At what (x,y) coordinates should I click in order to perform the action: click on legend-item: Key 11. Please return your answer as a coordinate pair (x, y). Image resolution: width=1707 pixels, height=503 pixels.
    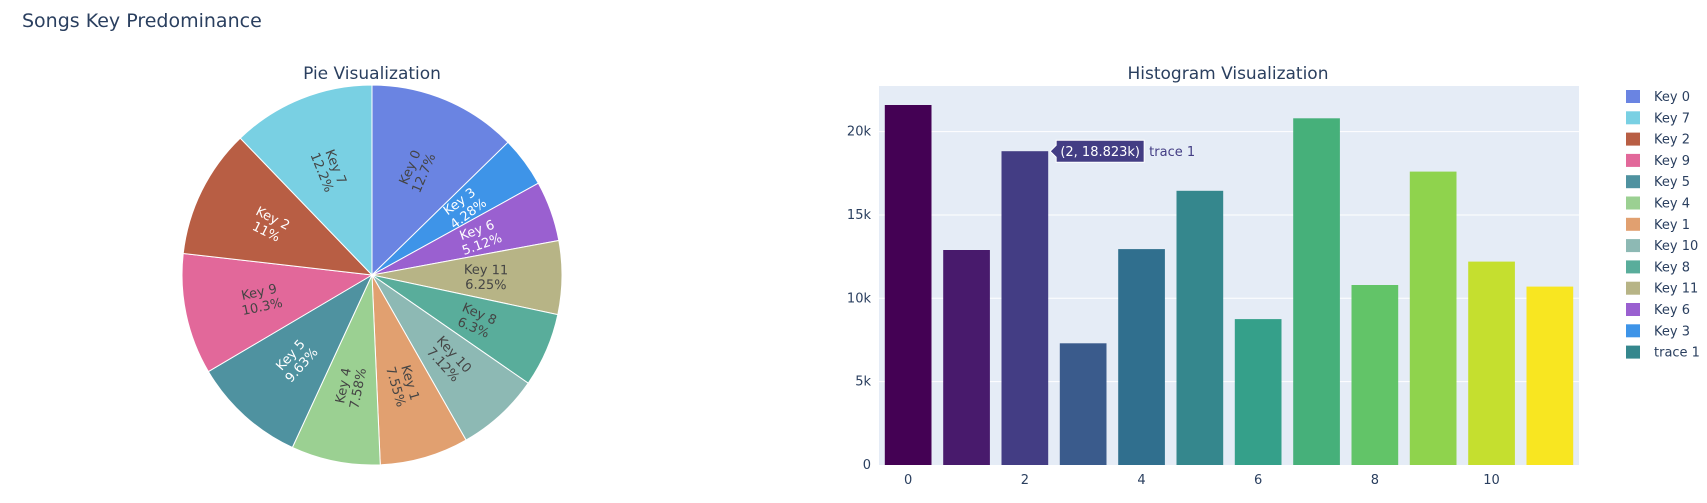
    Looking at the image, I should click on (1662, 289).